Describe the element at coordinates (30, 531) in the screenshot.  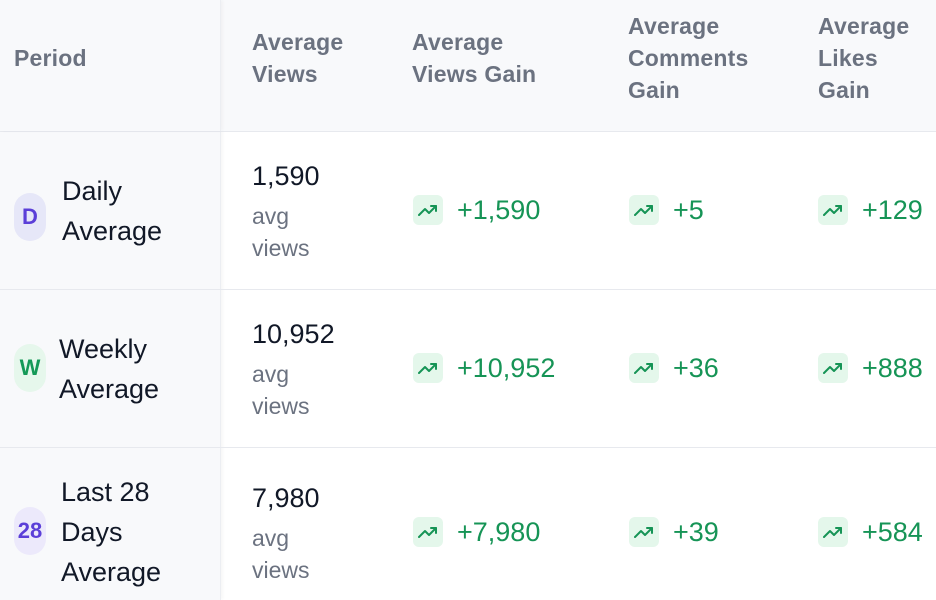
I see `period-badge: 28` at that location.